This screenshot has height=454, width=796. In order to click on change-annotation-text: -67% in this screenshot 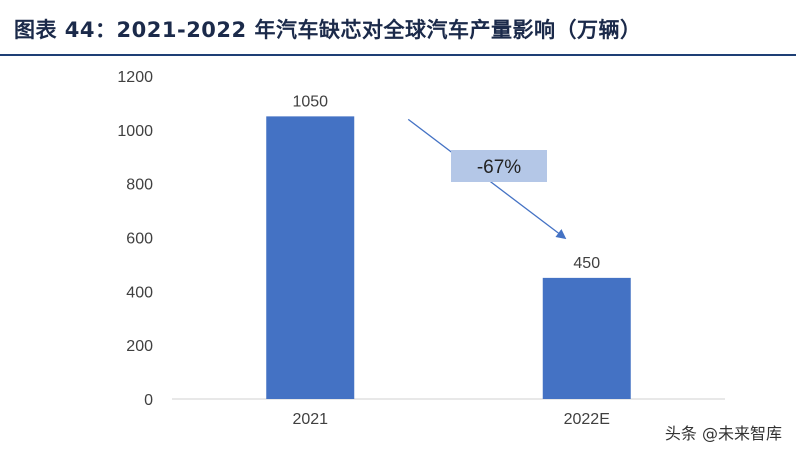, I will do `click(499, 167)`.